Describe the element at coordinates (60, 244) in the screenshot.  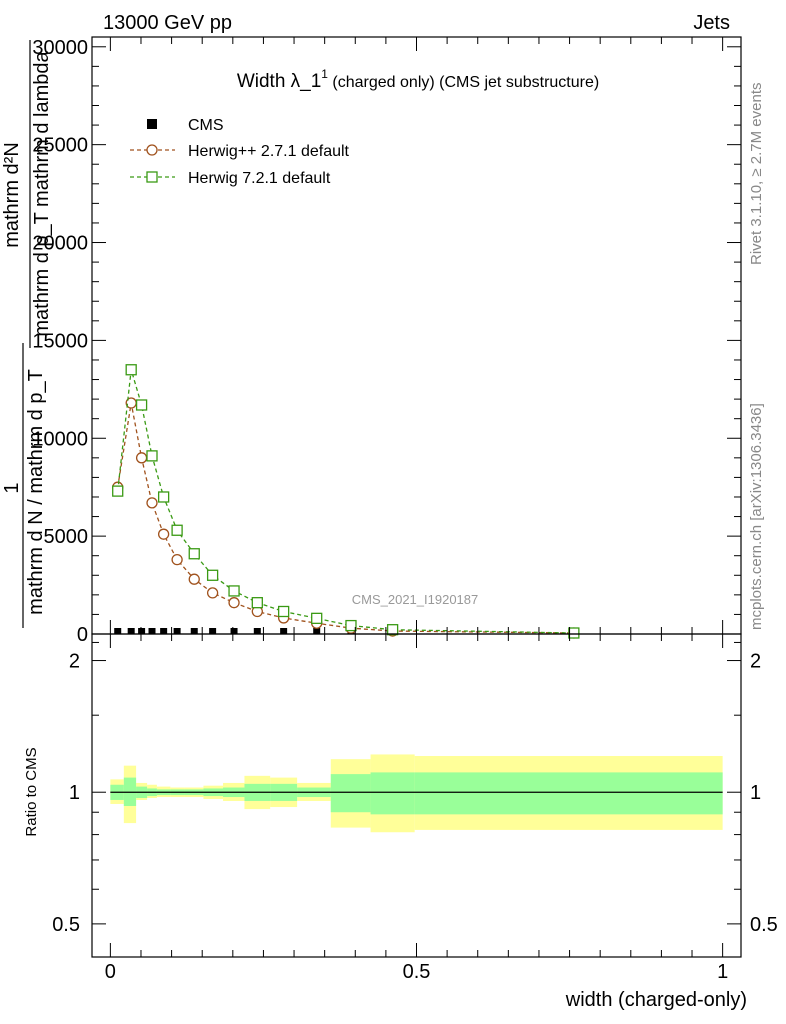
I see `main-ytick-label: 20000` at that location.